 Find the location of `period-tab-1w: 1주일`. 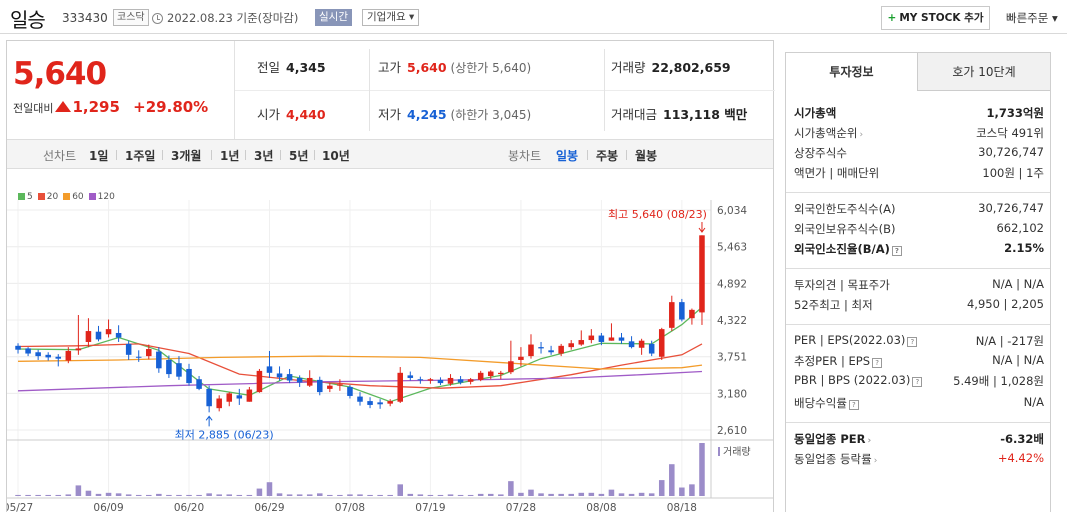

period-tab-1w: 1주일 is located at coordinates (140, 156).